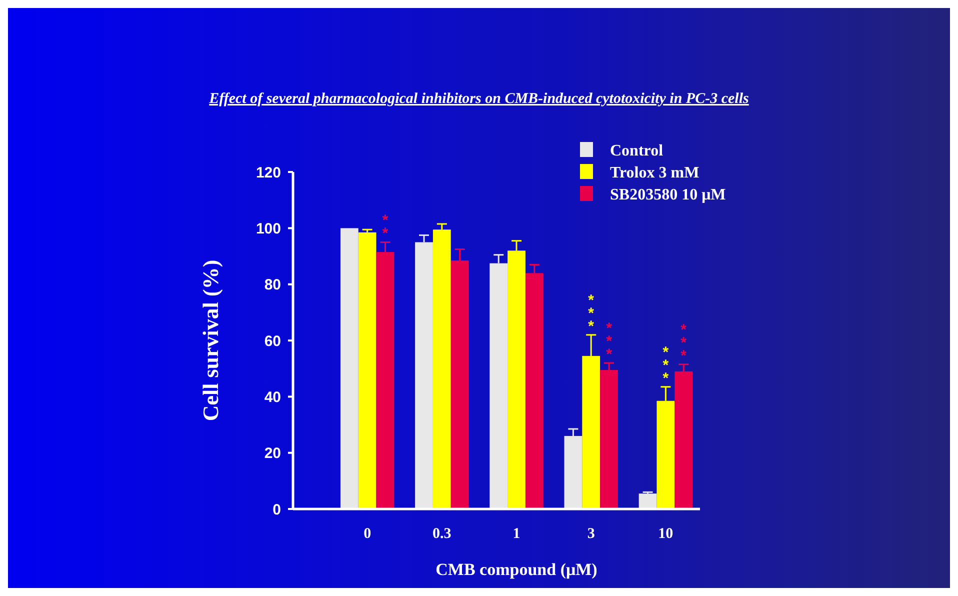  What do you see at coordinates (655, 173) in the screenshot?
I see `legend-label: Trolox 3 mM` at bounding box center [655, 173].